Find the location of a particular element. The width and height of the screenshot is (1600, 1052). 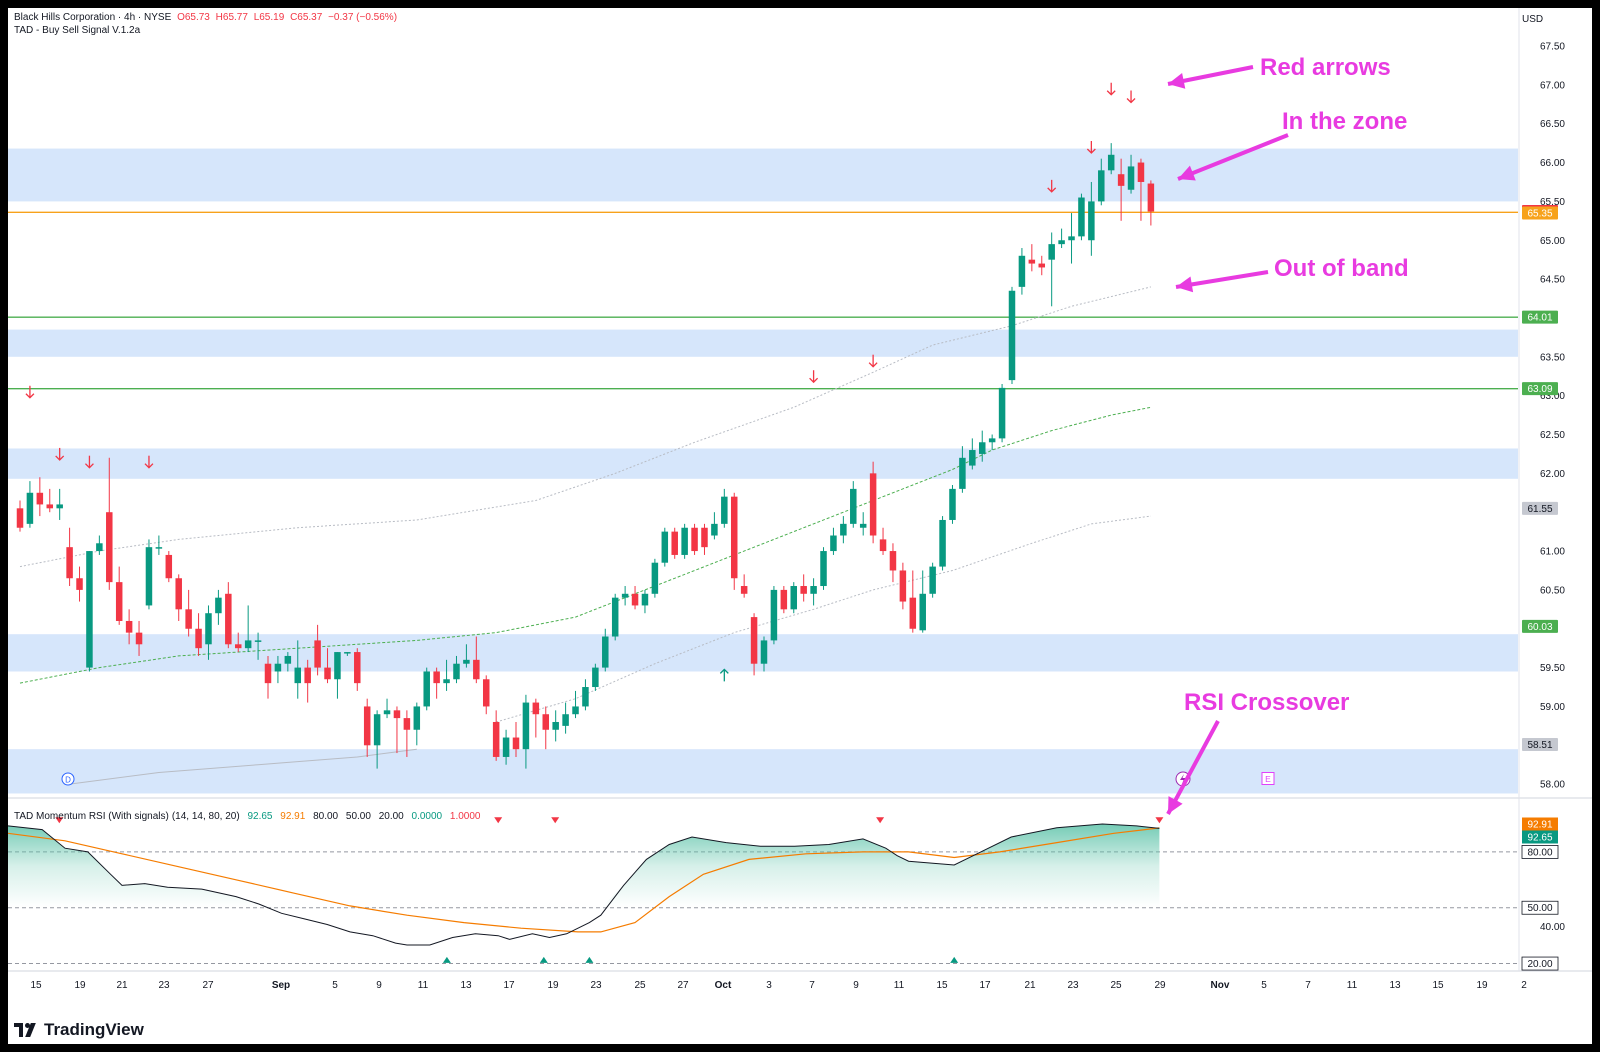

rsi-level-label-text: 20.00 is located at coordinates (1539, 964).